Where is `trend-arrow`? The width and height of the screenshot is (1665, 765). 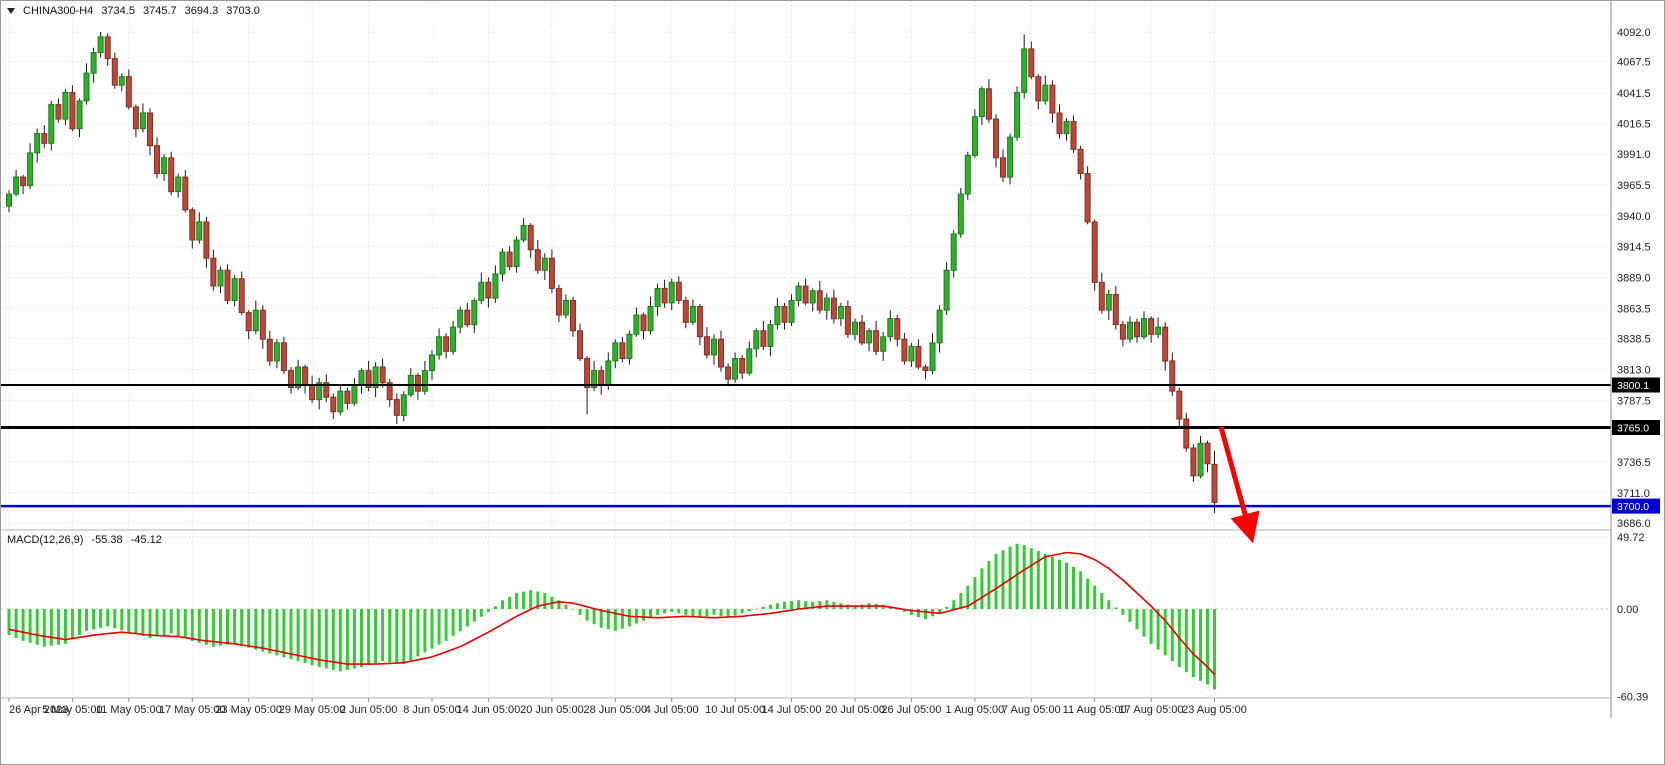 trend-arrow is located at coordinates (1239, 485).